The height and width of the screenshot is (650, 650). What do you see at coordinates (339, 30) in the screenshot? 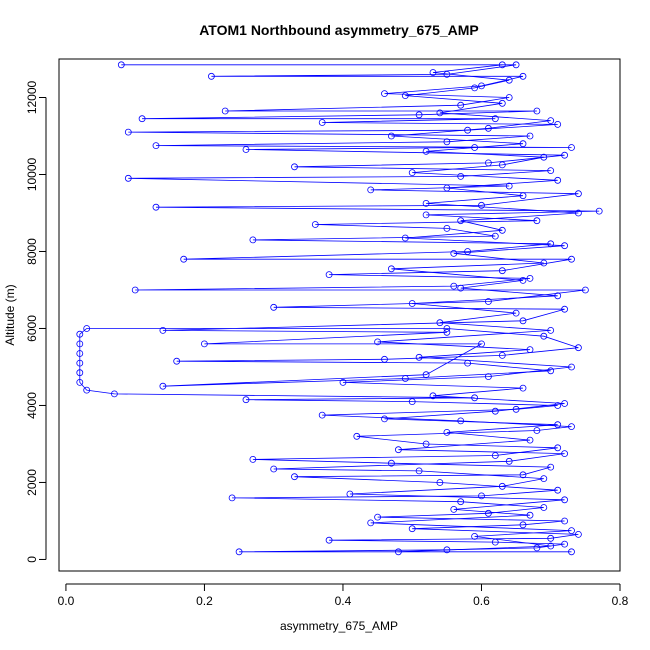
I see `chart-title: ATOM1 Northbound asymmetry_675_AMP` at bounding box center [339, 30].